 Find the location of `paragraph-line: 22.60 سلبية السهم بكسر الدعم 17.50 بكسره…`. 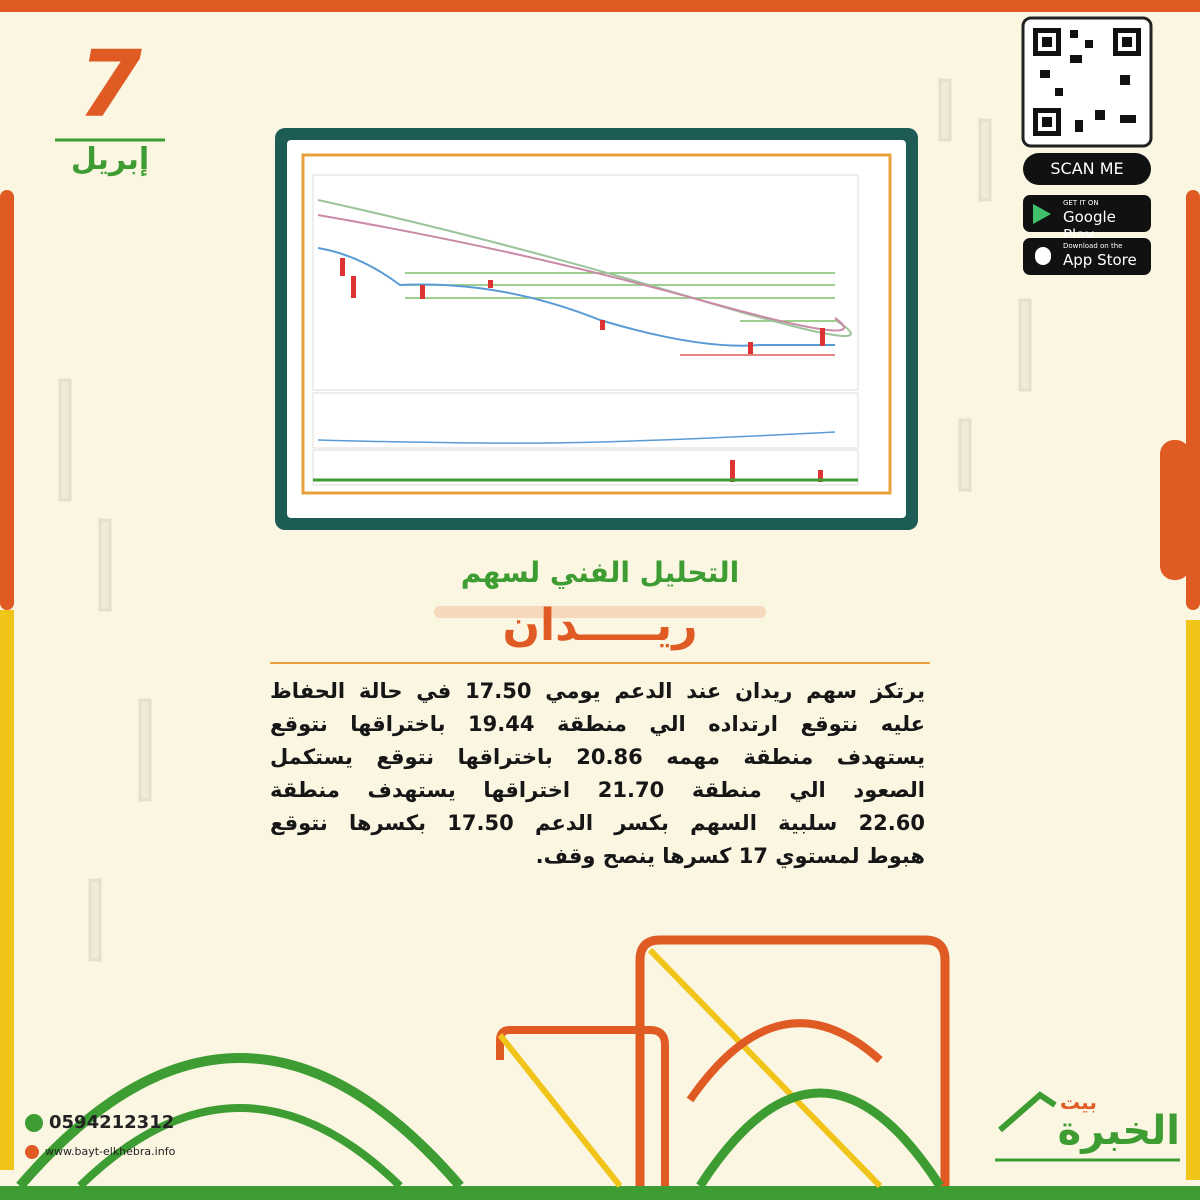

paragraph-line: 22.60 سلبية السهم بكسر الدعم 17.50 بكسره… is located at coordinates (597, 823).